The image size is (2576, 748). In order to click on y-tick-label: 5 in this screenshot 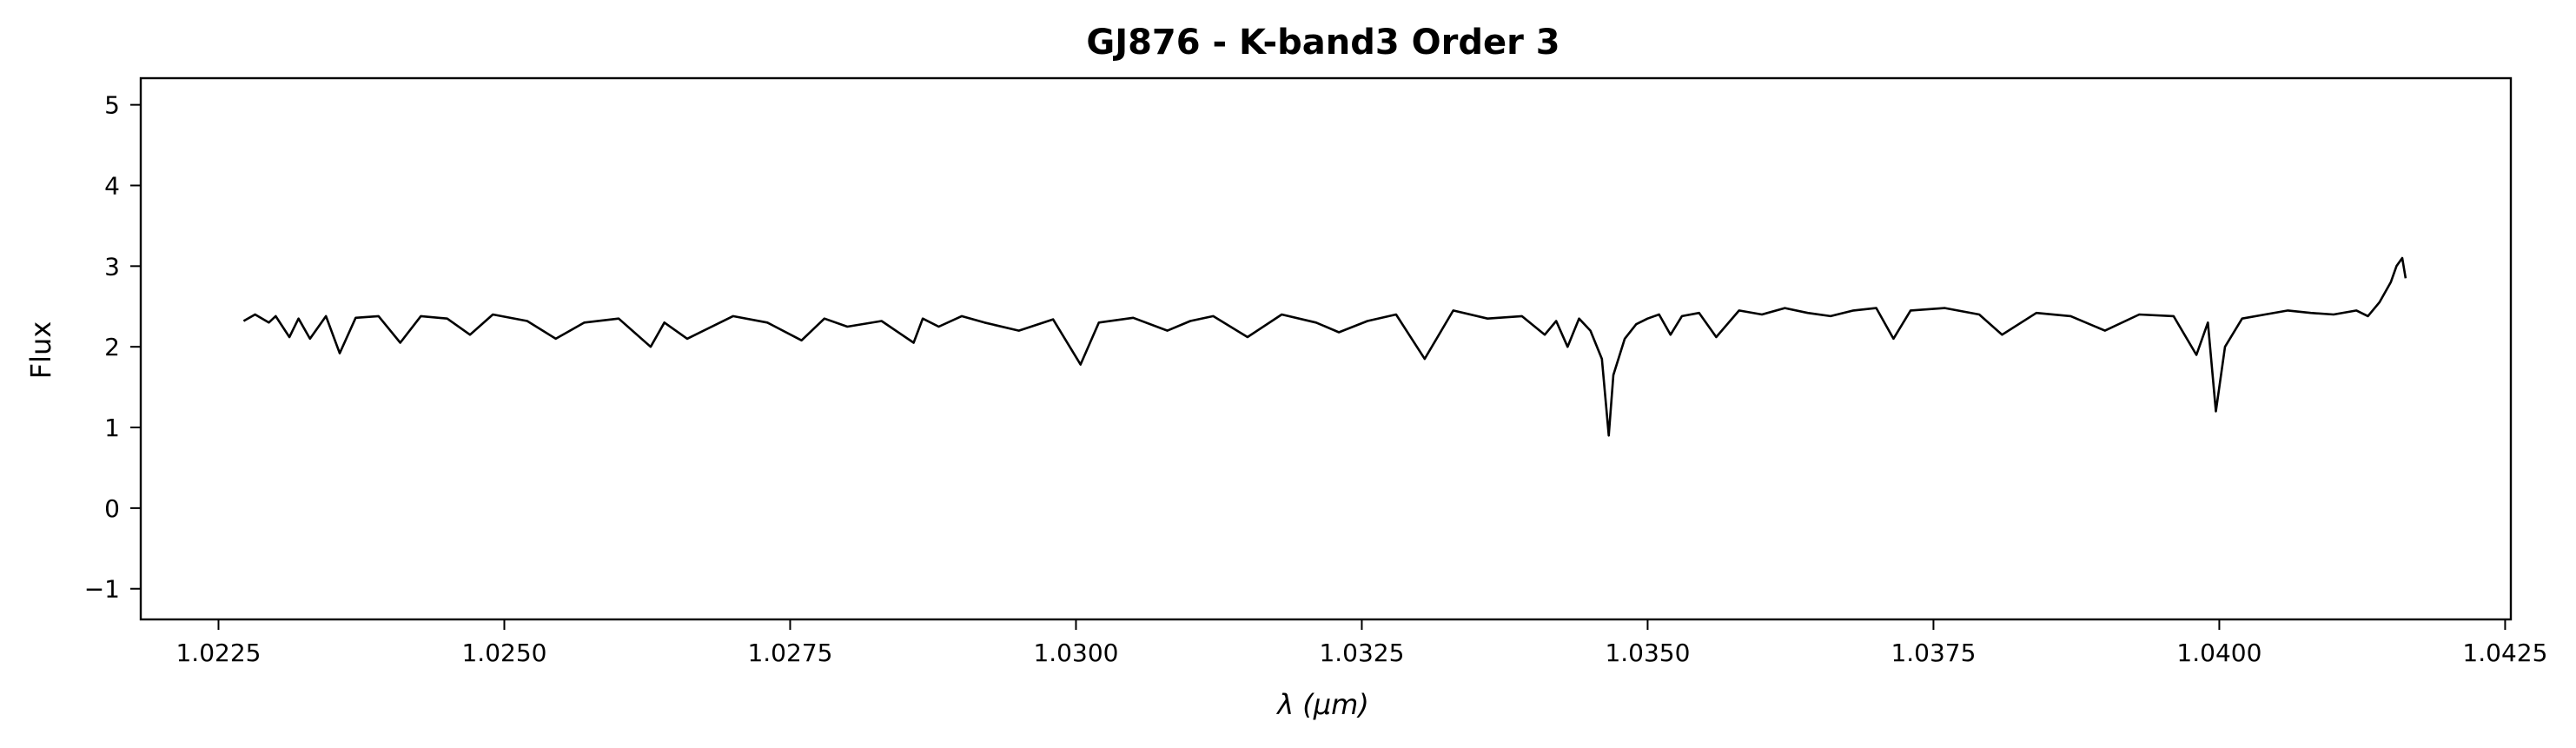, I will do `click(112, 105)`.